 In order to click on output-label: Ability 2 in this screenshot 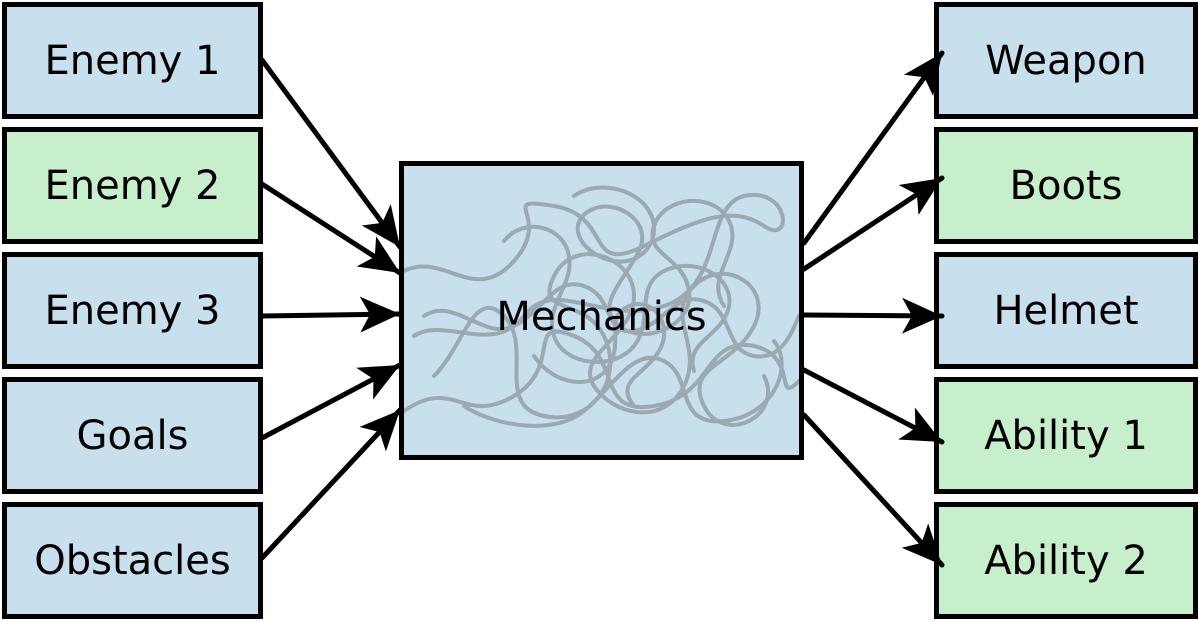, I will do `click(1066, 560)`.